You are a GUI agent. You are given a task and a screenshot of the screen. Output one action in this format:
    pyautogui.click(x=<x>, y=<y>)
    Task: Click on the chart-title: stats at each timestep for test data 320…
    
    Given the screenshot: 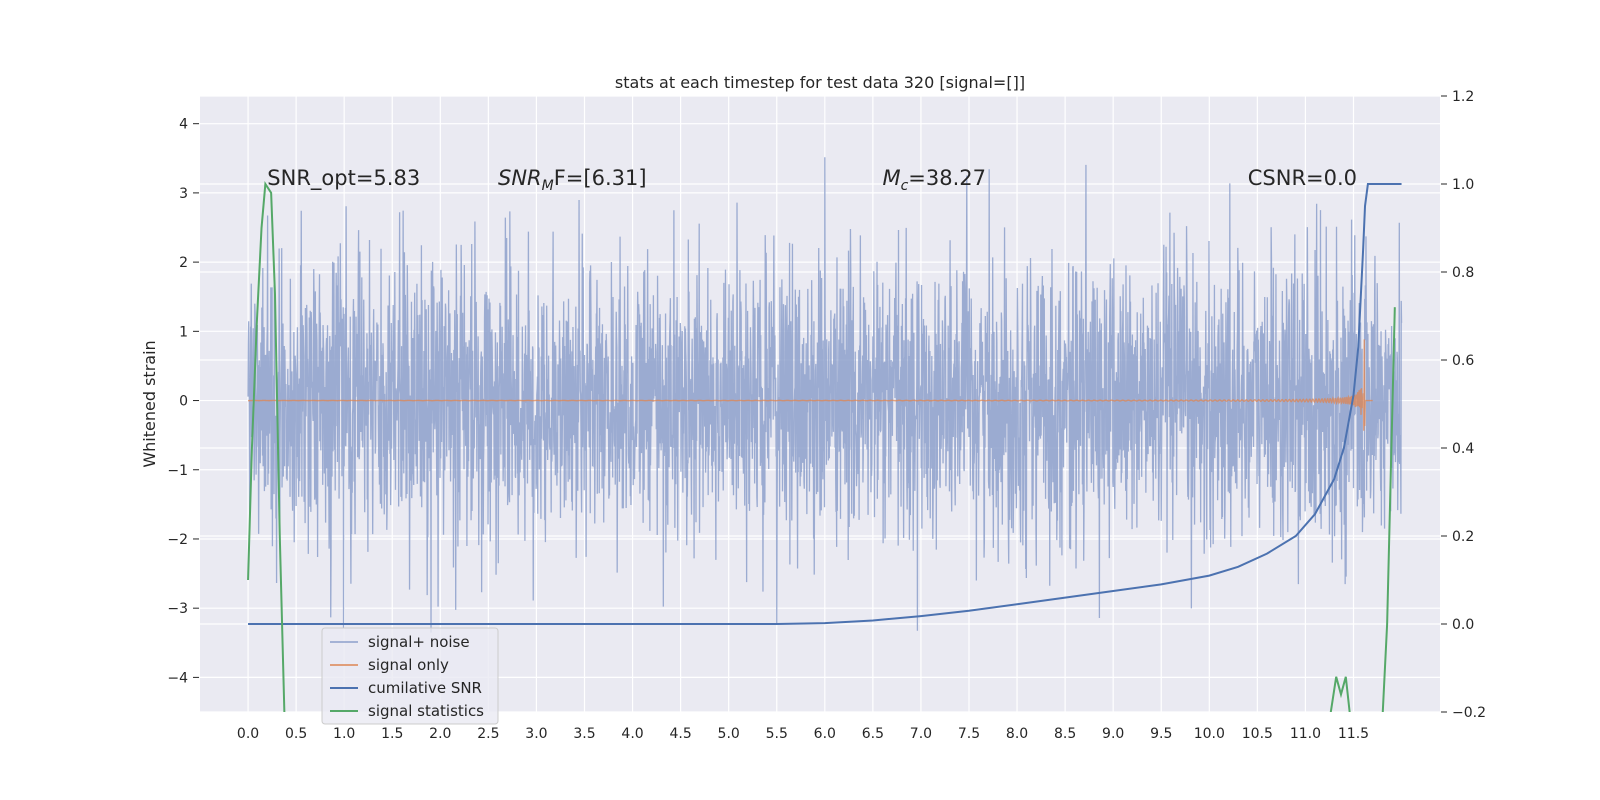 What is the action you would take?
    pyautogui.click(x=820, y=82)
    